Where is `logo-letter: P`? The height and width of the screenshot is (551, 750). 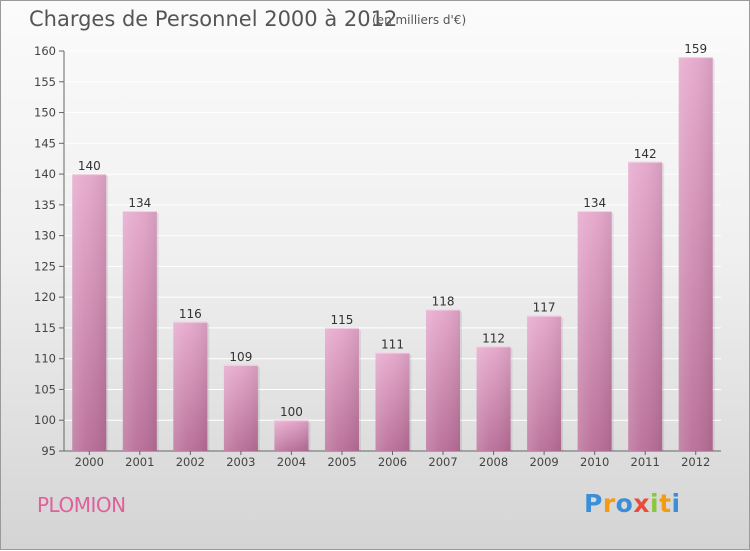
logo-letter: P is located at coordinates (593, 503).